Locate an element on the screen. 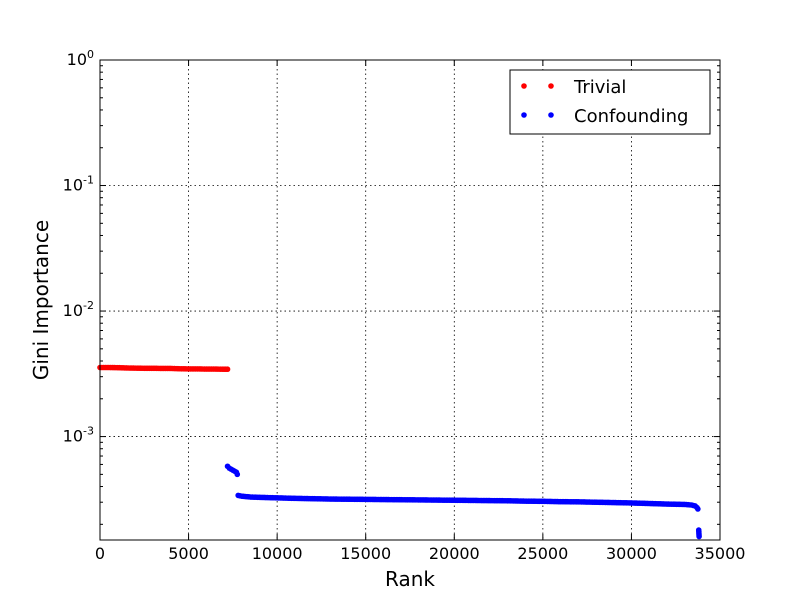 The width and height of the screenshot is (800, 600). y-tick-label-exponent: -1 is located at coordinates (88, 180).